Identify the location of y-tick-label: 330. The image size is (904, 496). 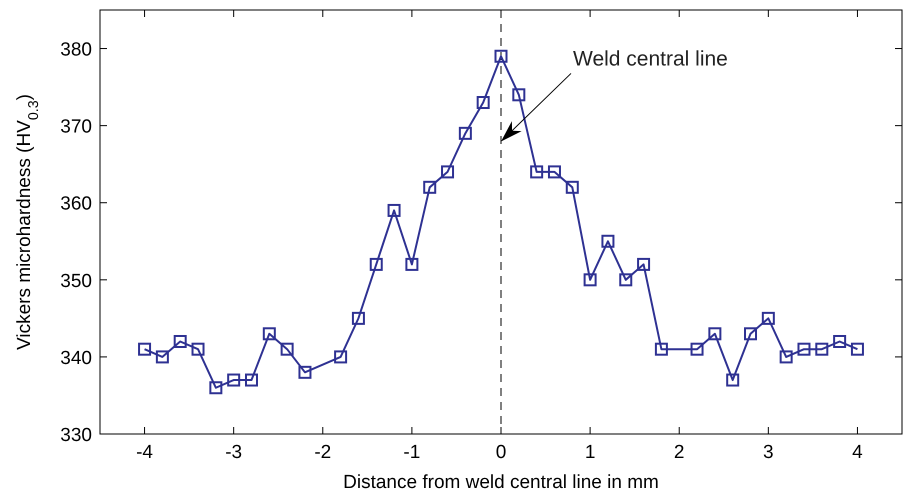
(76, 435).